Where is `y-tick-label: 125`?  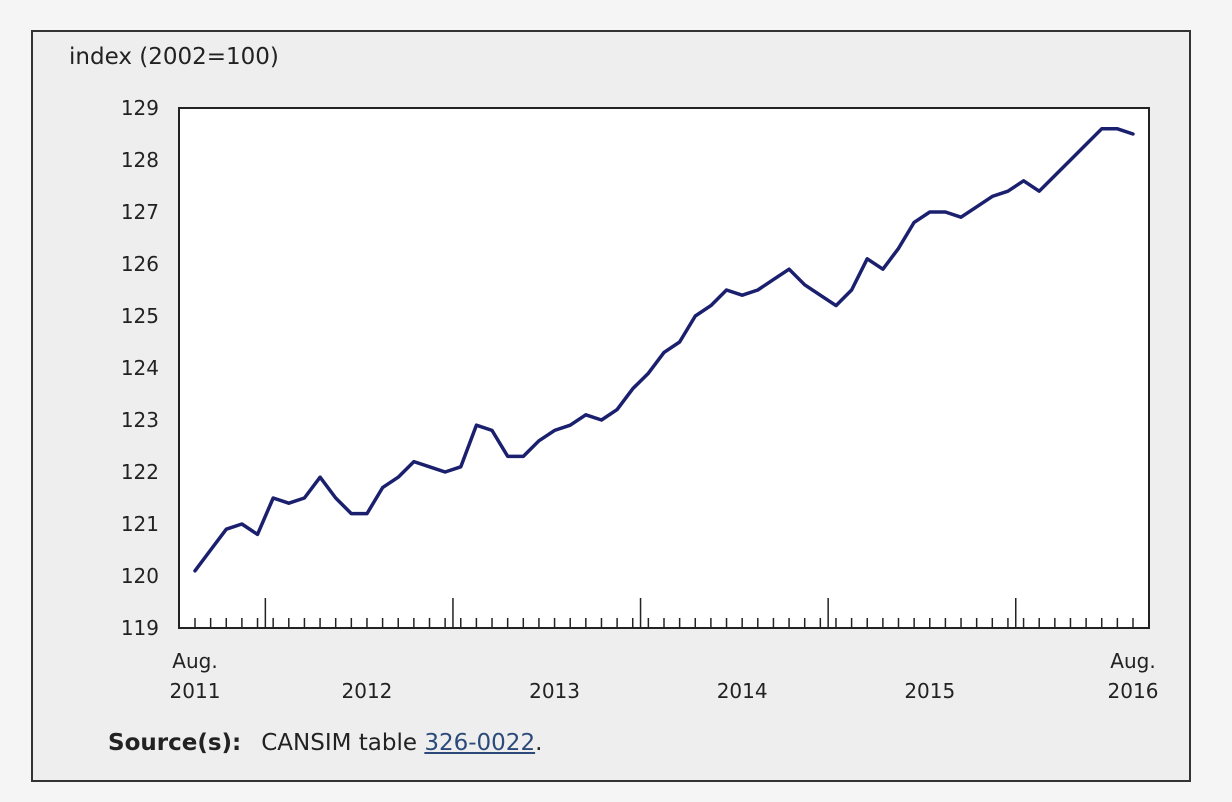
y-tick-label: 125 is located at coordinates (140, 316).